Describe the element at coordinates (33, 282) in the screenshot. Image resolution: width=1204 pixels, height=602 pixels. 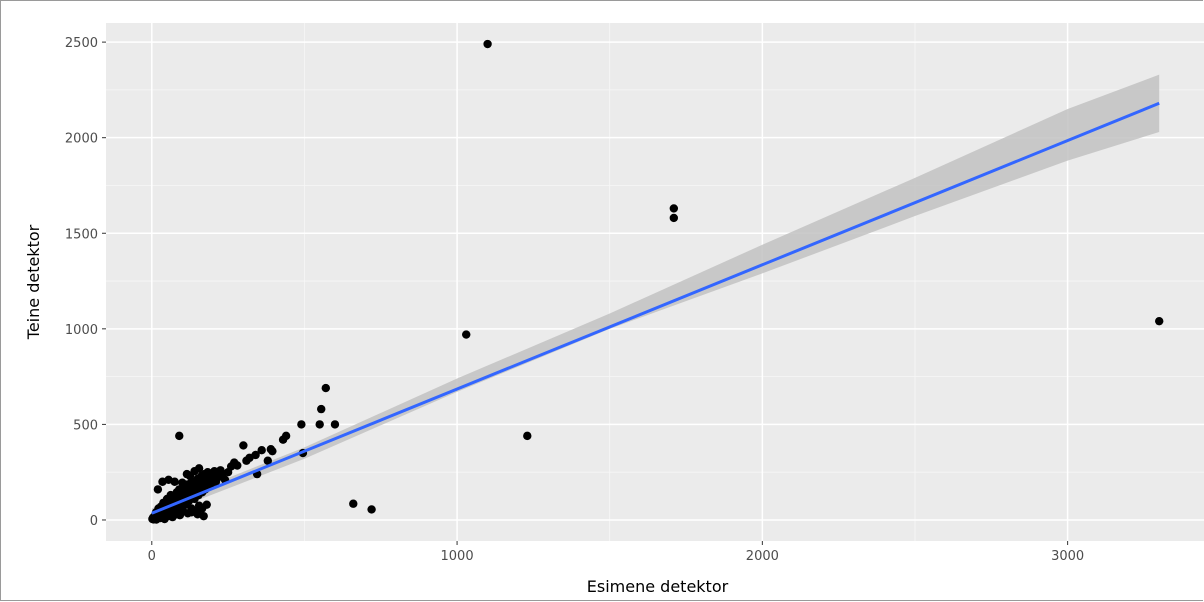
I see `y-axis-title: Teine detektor` at that location.